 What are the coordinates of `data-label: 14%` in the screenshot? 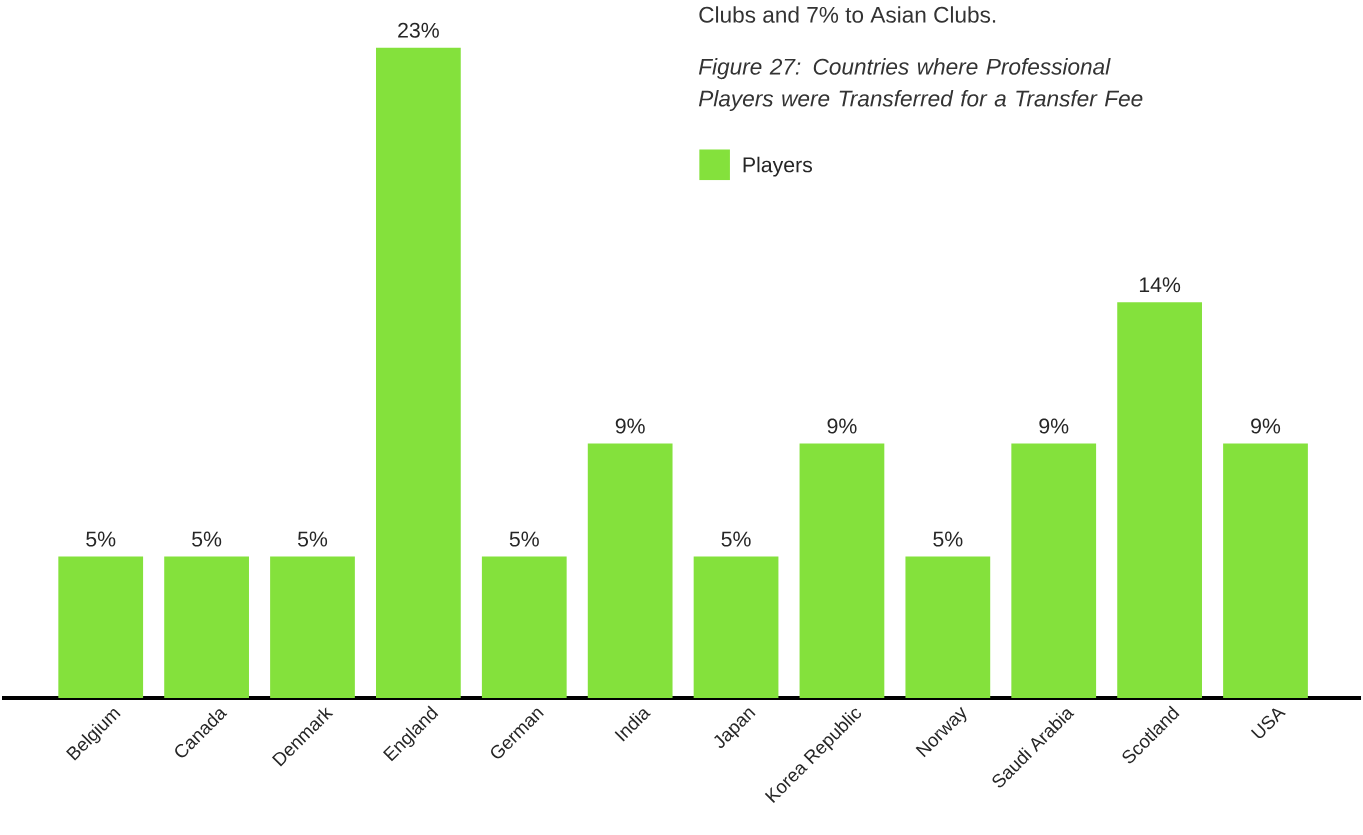 It's located at (1160, 285).